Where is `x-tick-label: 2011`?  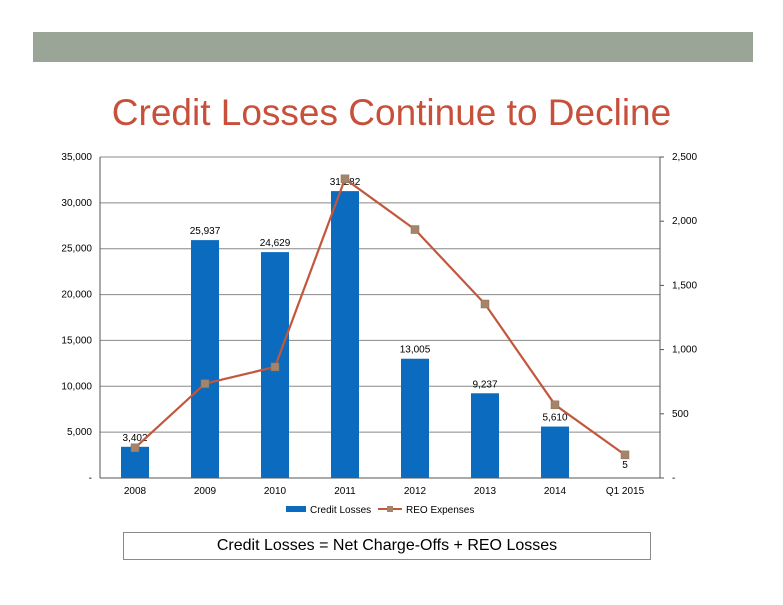
x-tick-label: 2011 is located at coordinates (345, 491).